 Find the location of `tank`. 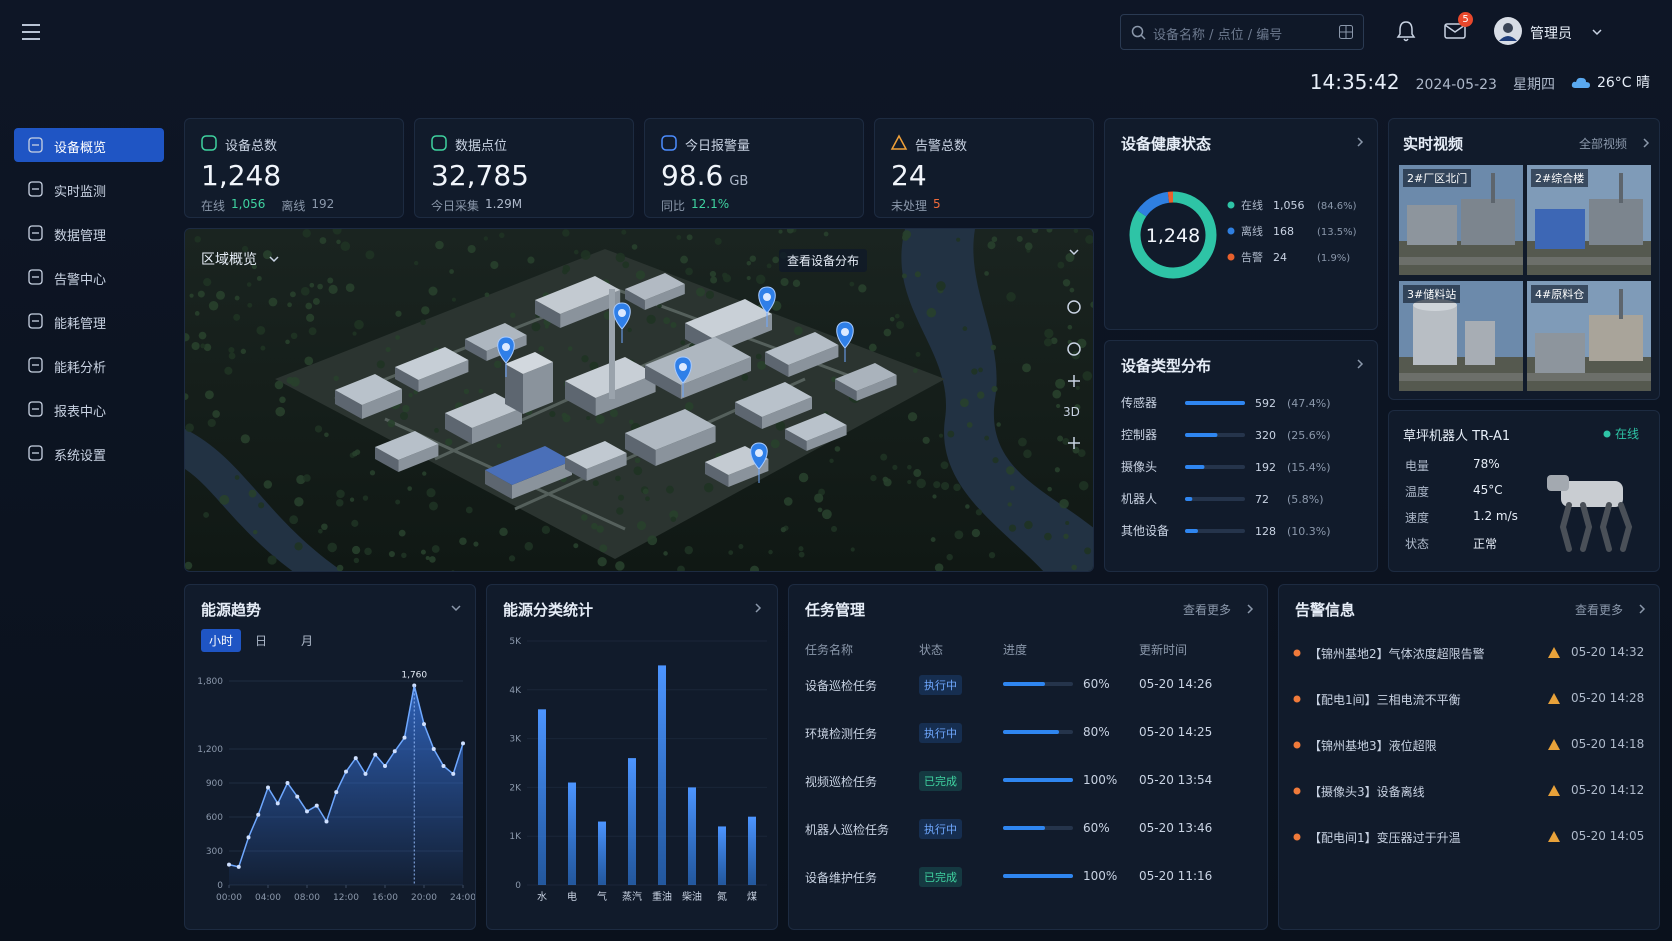

tank is located at coordinates (1435, 335).